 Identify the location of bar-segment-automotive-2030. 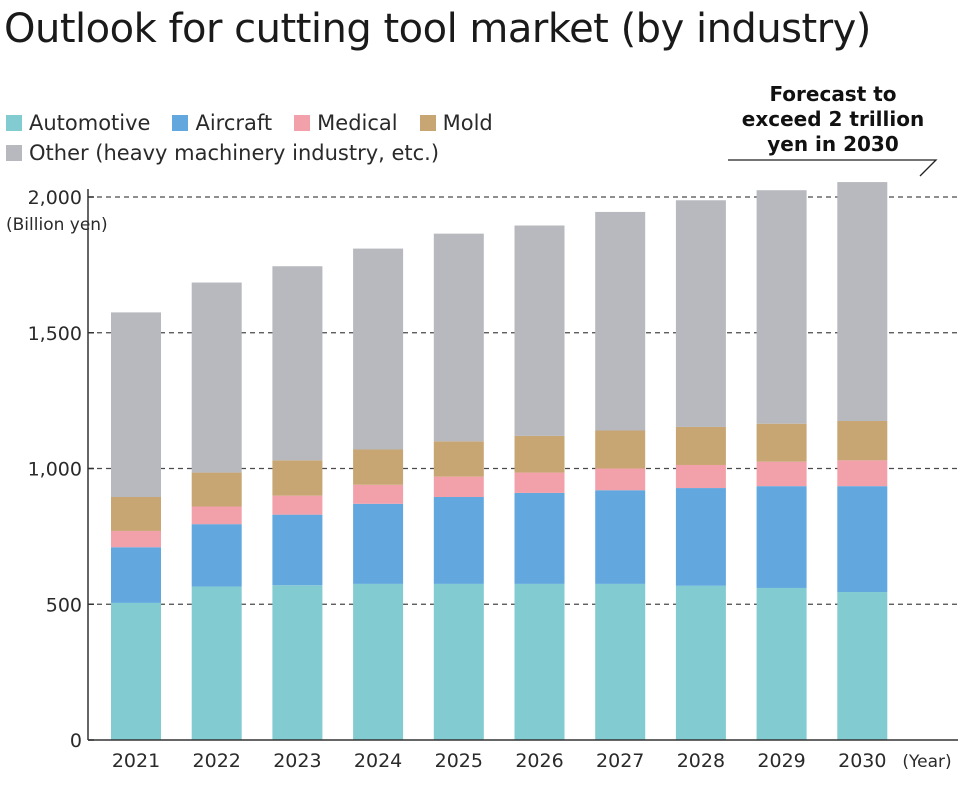
(862, 666).